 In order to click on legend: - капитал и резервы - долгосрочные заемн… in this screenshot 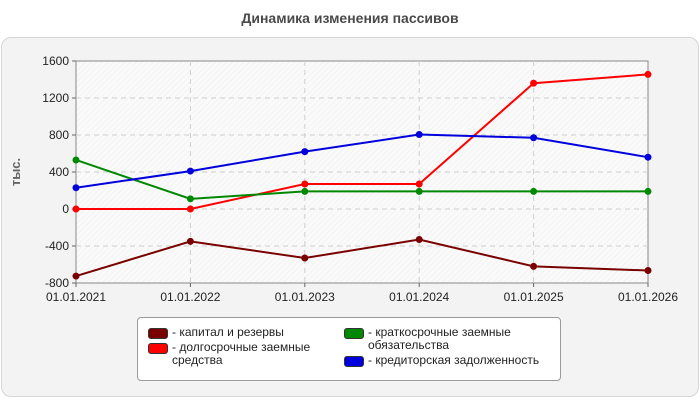, I will do `click(349, 349)`.